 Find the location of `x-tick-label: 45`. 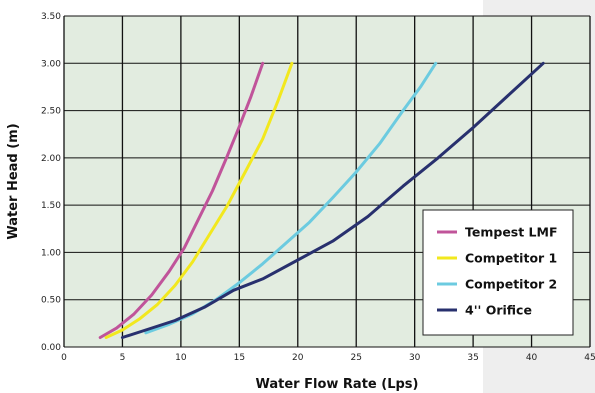

x-tick-label: 45 is located at coordinates (589, 358).